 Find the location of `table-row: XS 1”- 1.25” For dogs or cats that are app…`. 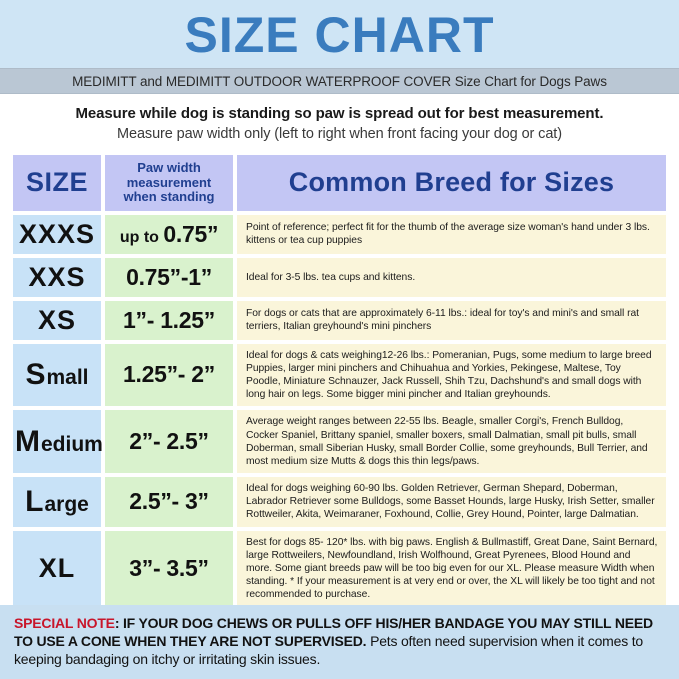

table-row: XS 1”- 1.25” For dogs or cats that are app… is located at coordinates (339, 320).